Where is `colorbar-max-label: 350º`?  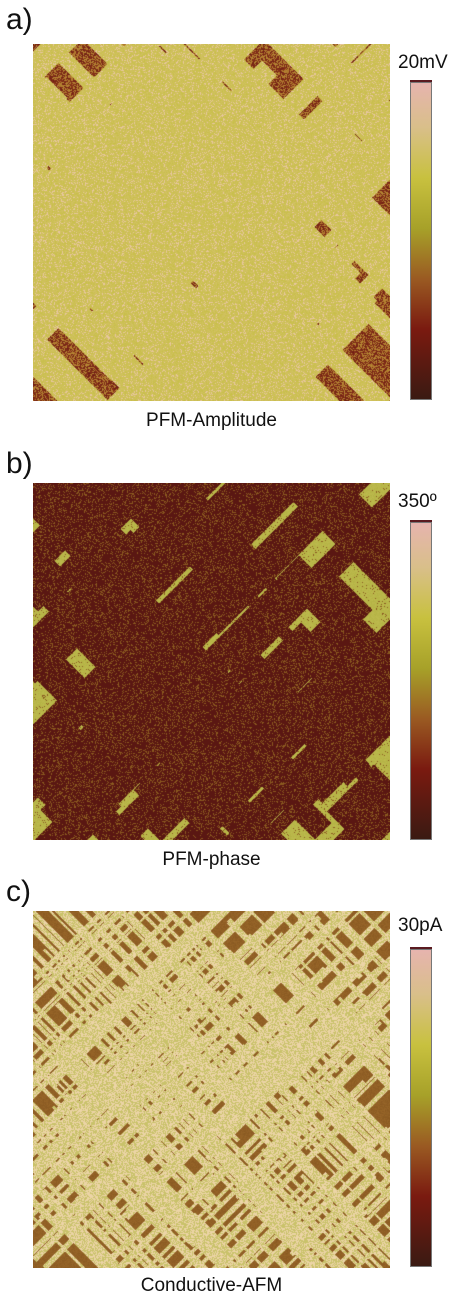
colorbar-max-label: 350º is located at coordinates (417, 501).